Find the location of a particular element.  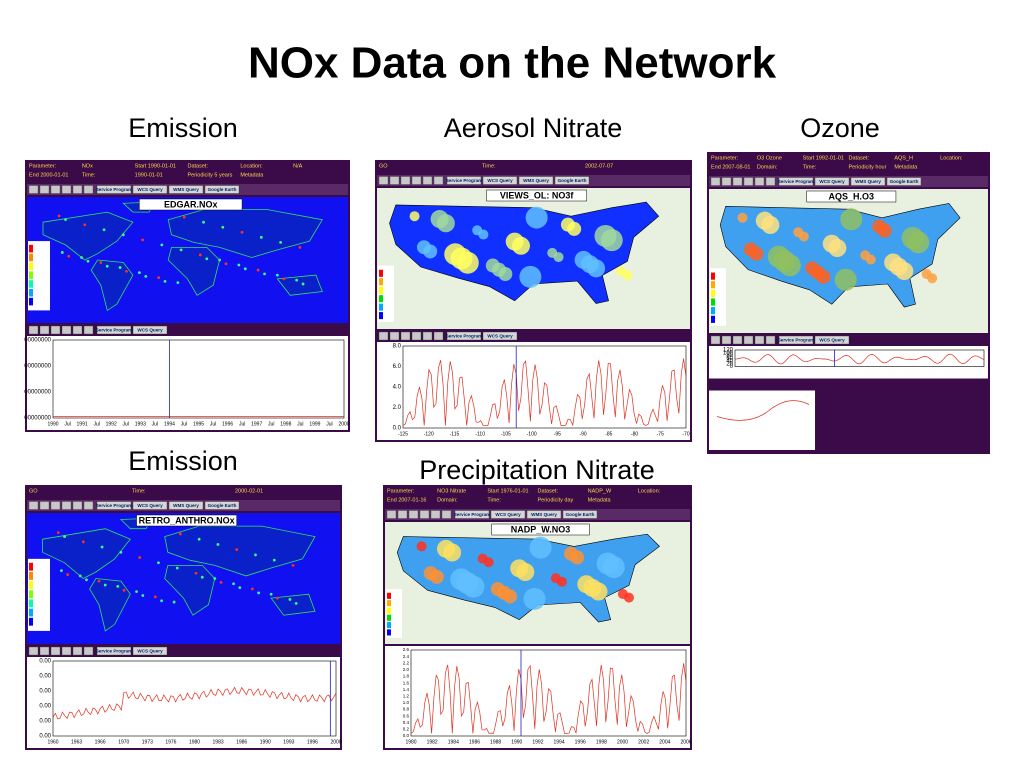

toolbar-button-label: Service Program is located at coordinates (114, 505).